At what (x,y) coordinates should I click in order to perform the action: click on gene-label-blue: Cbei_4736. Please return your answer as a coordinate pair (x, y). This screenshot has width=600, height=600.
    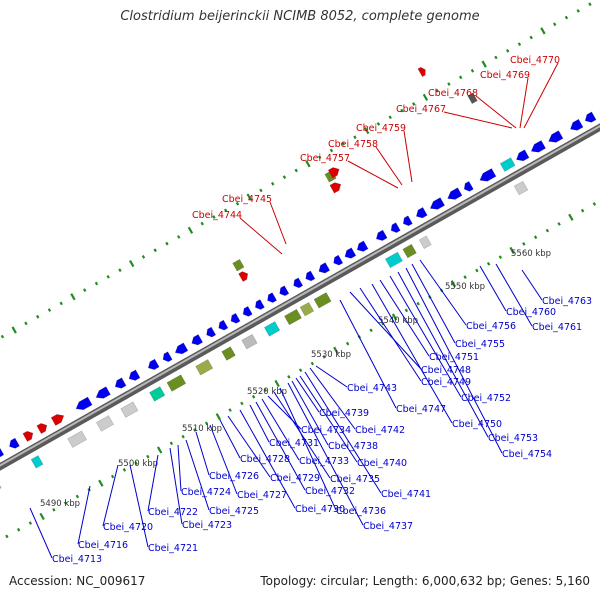
    Looking at the image, I should click on (361, 511).